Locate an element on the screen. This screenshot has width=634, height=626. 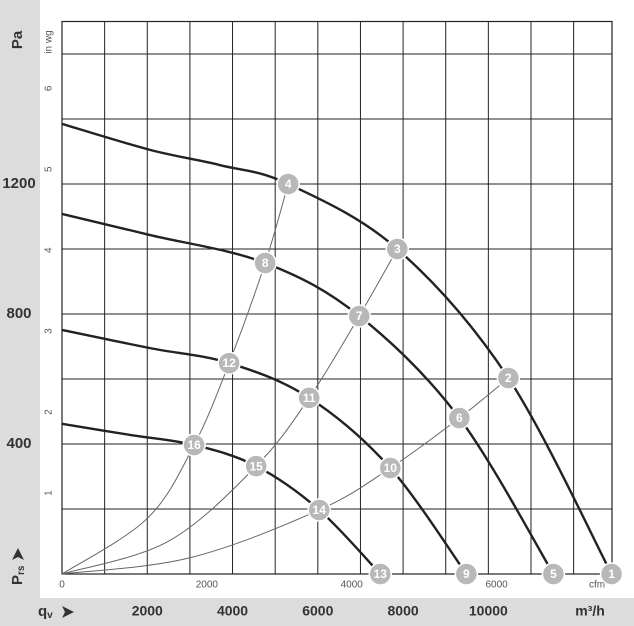
operating-point-label: 5 is located at coordinates (553, 574).